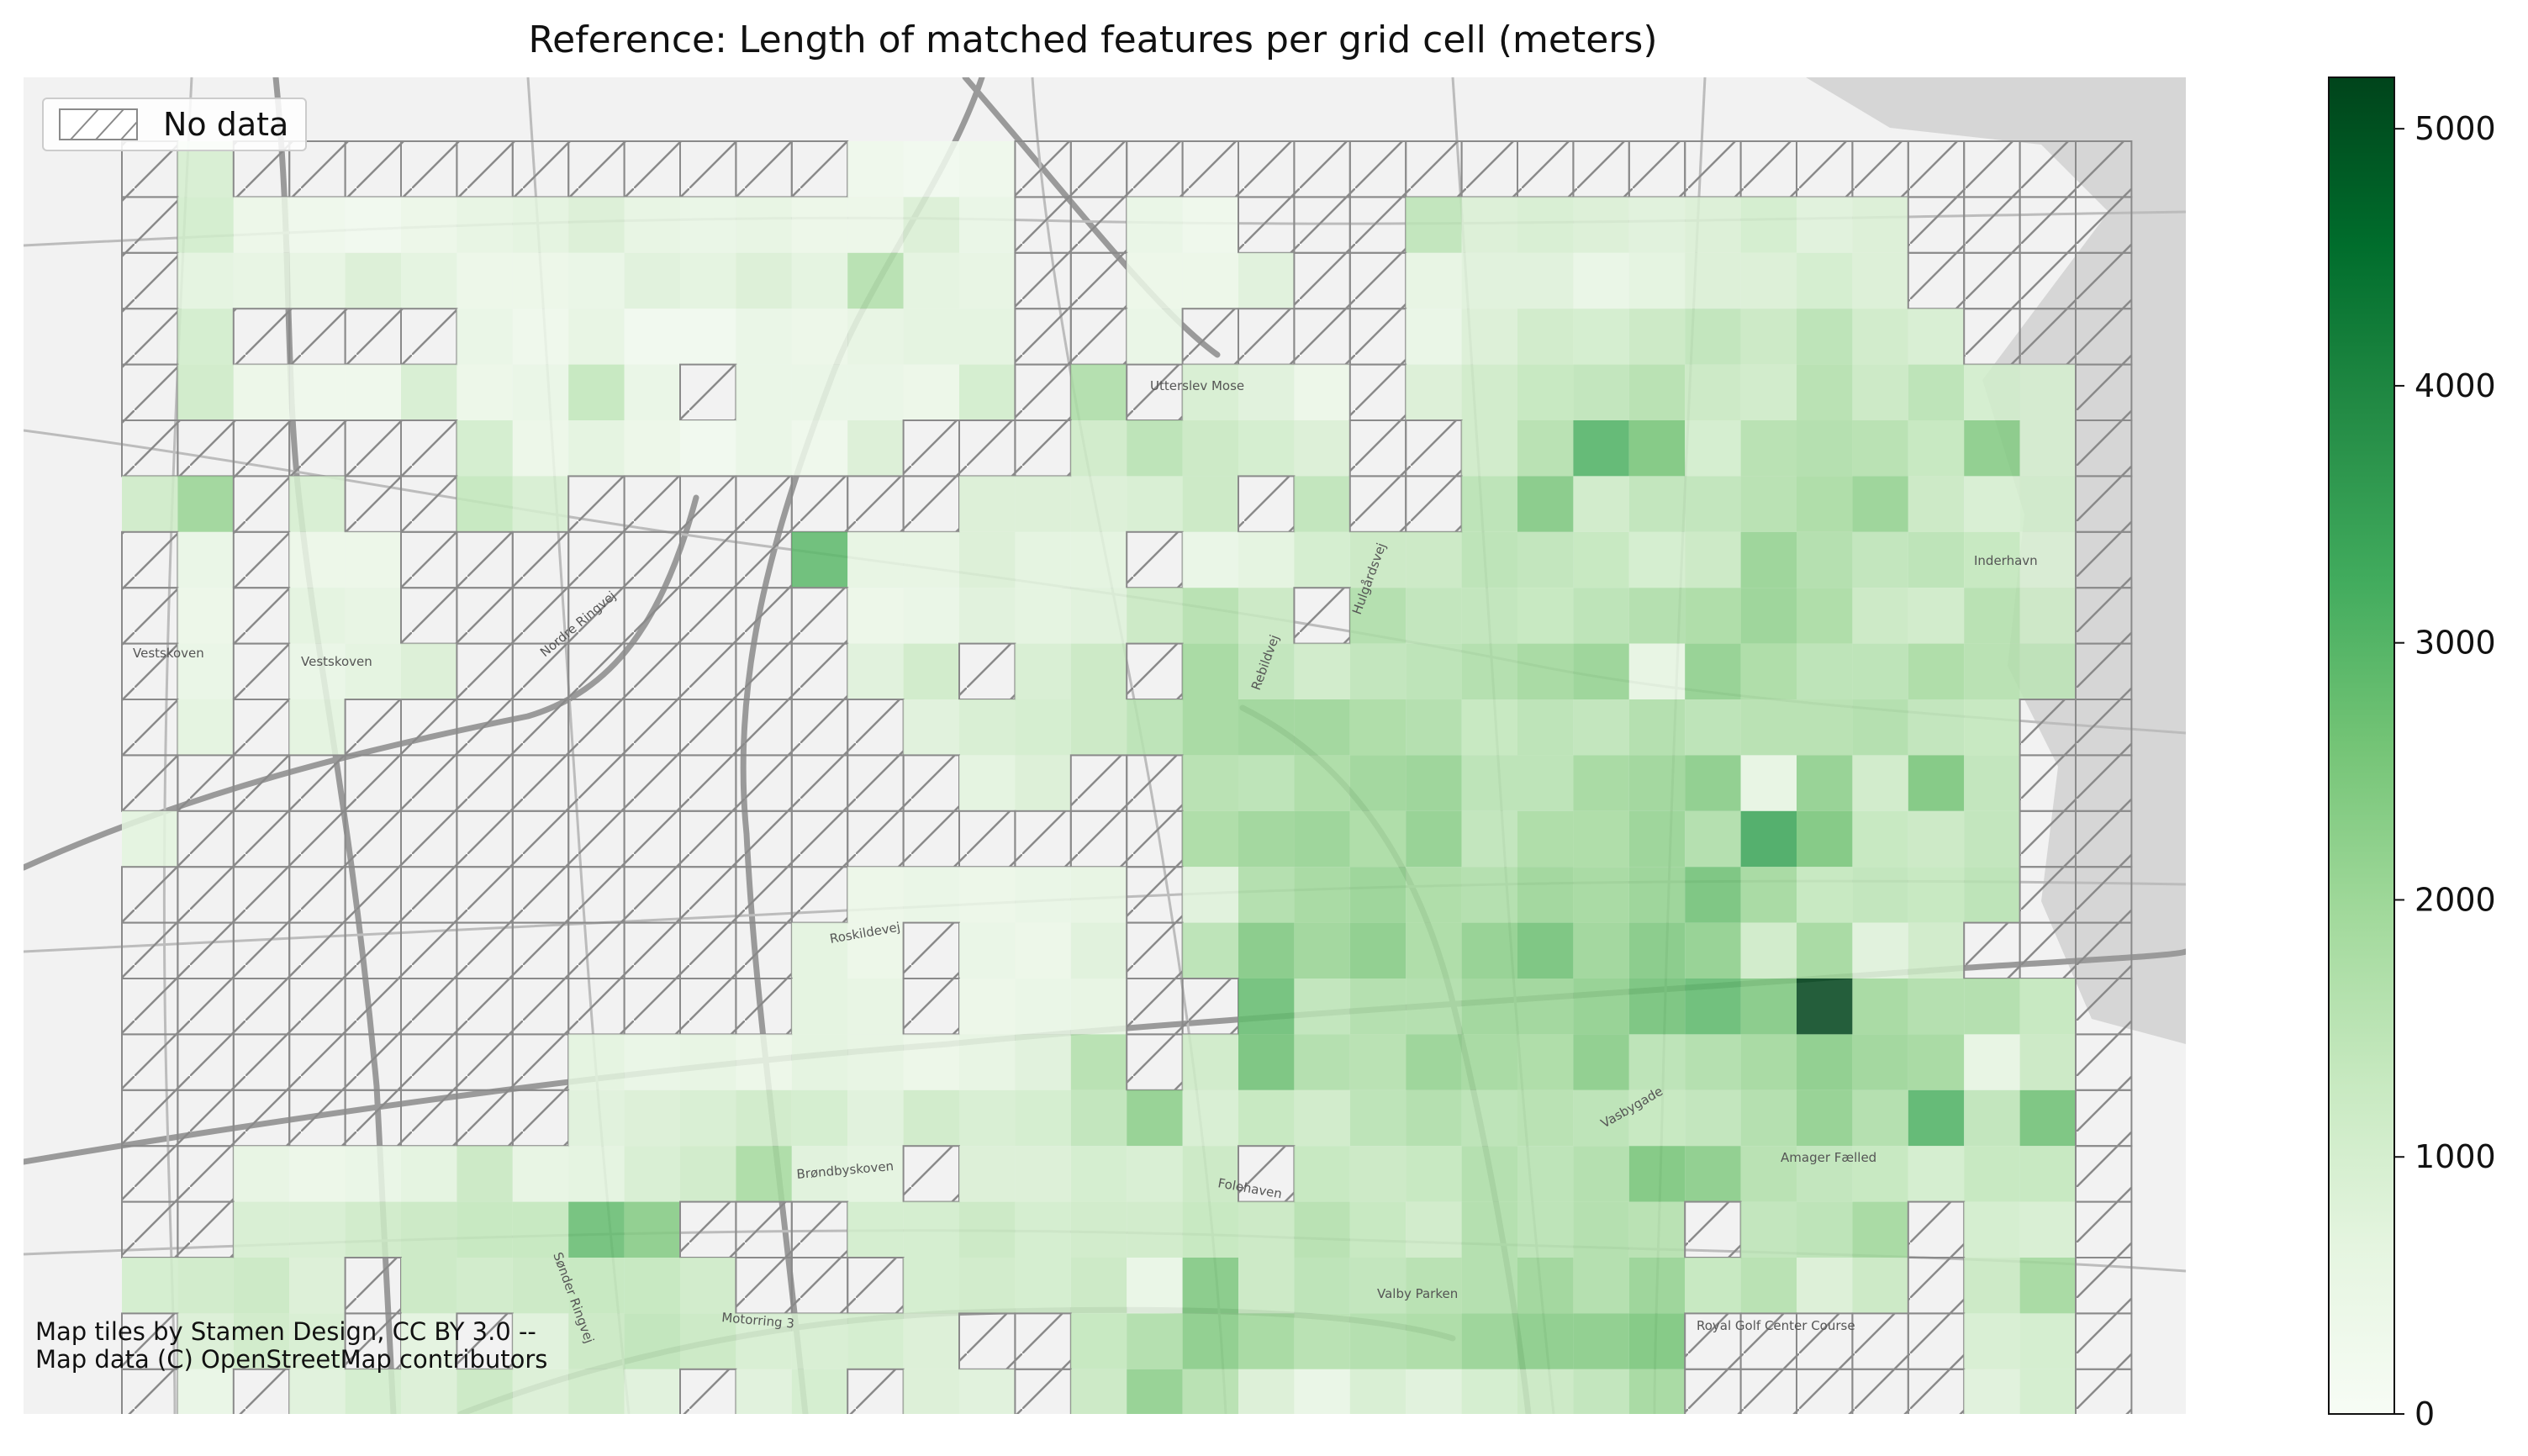  I want to click on colorbar-tick-label: 1000, so click(2455, 1156).